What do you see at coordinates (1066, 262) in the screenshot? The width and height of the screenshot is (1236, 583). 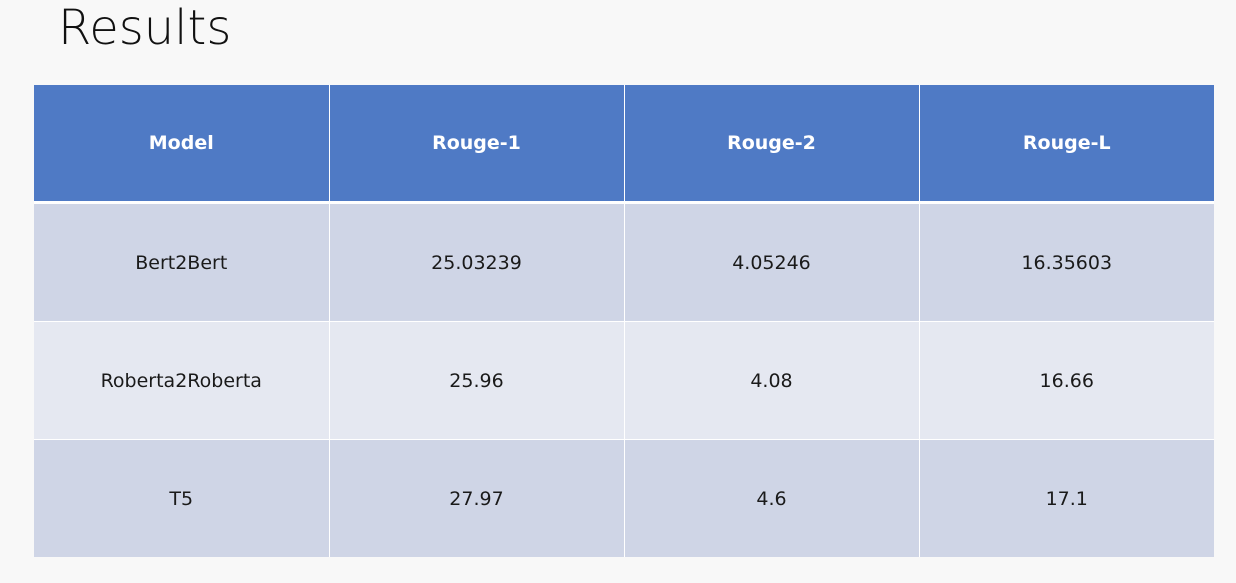 I see `cell-rouge-l: 16.35603` at bounding box center [1066, 262].